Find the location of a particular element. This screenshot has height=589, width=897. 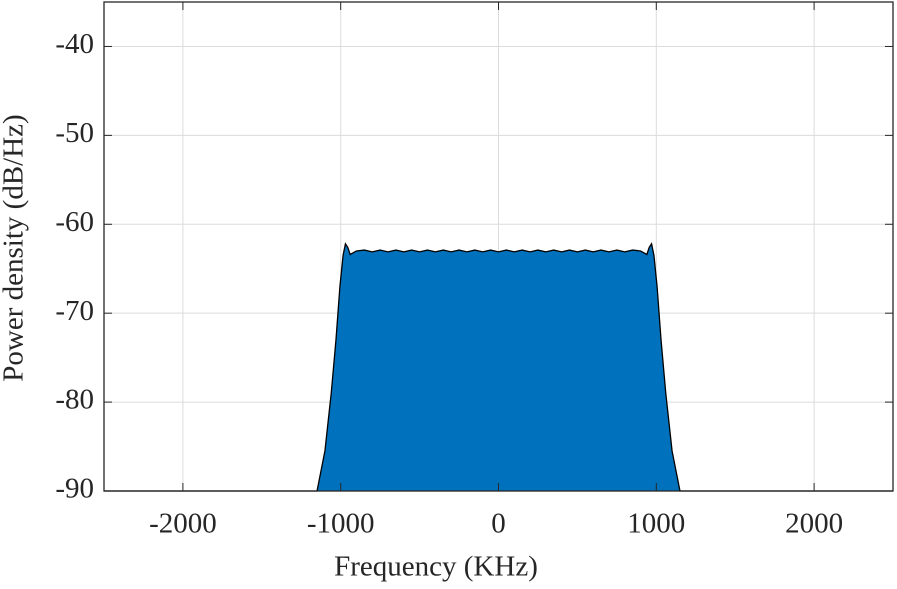

y-tick-label: -80 is located at coordinates (74, 400).